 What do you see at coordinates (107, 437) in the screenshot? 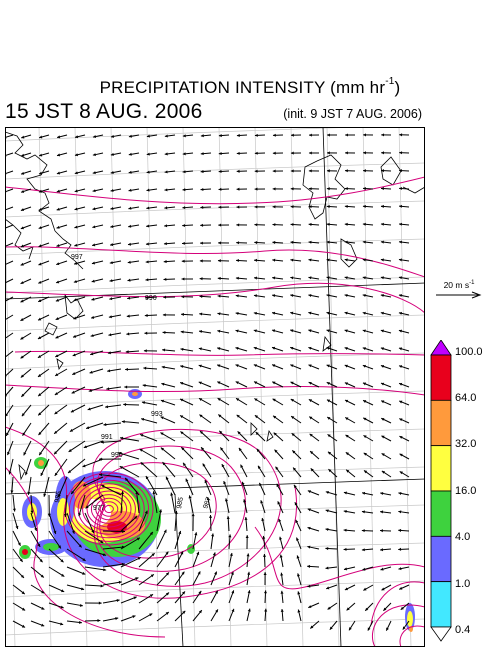
I see `isobar-label: 991` at bounding box center [107, 437].